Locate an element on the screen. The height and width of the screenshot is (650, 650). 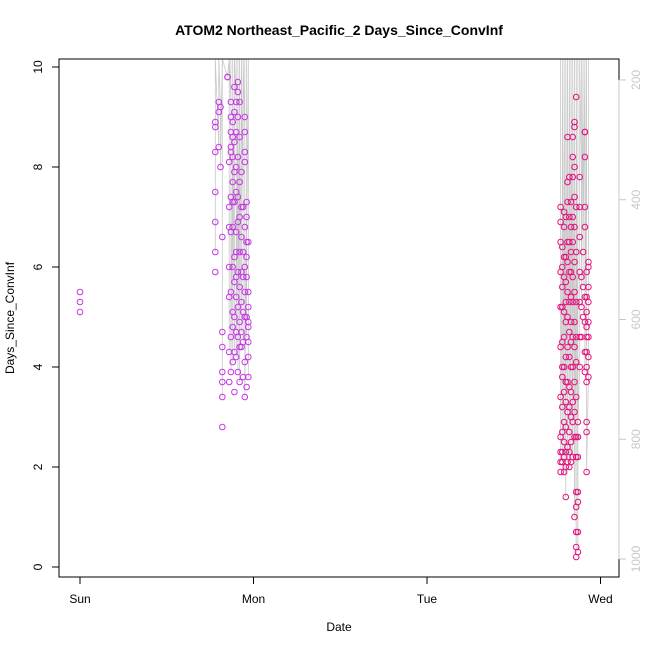
x-axis-label: Date is located at coordinates (339, 627).